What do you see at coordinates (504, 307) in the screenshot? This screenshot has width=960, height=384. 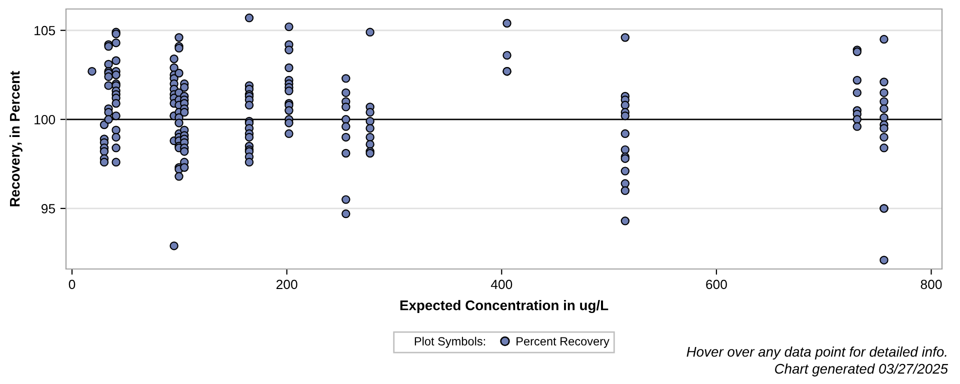 I see `x-axis-title: Expected Concentration in ug/L` at bounding box center [504, 307].